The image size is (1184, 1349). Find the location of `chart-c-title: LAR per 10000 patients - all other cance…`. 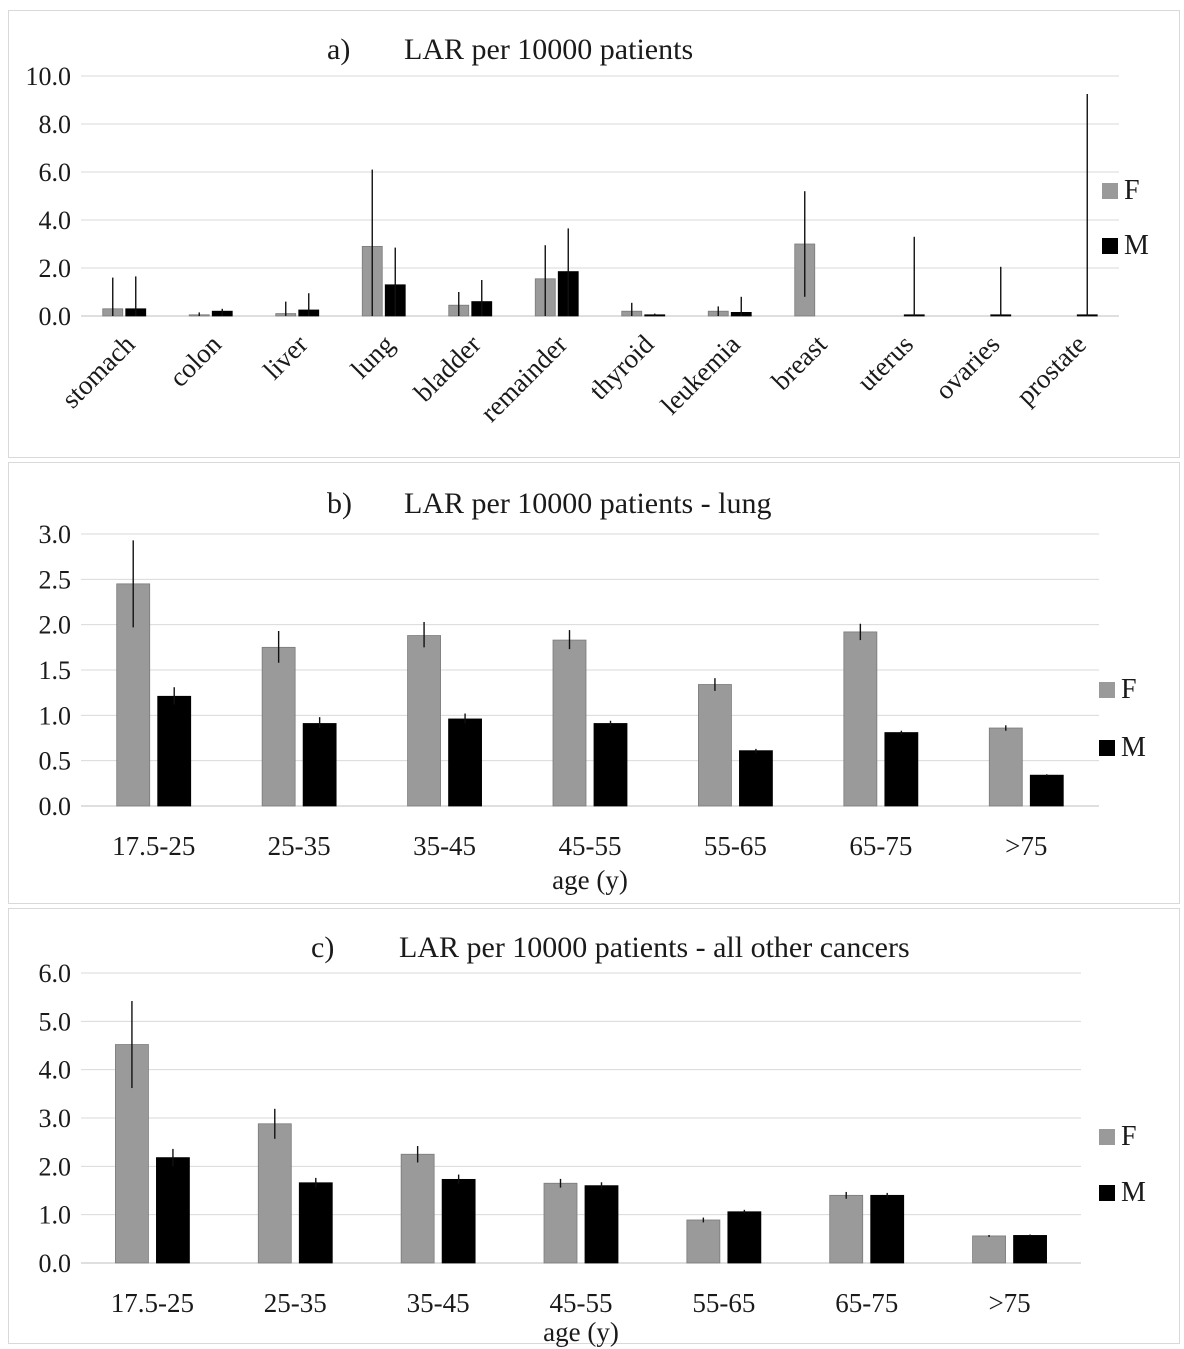

chart-c-title: LAR per 10000 patients - all other cance… is located at coordinates (654, 947).